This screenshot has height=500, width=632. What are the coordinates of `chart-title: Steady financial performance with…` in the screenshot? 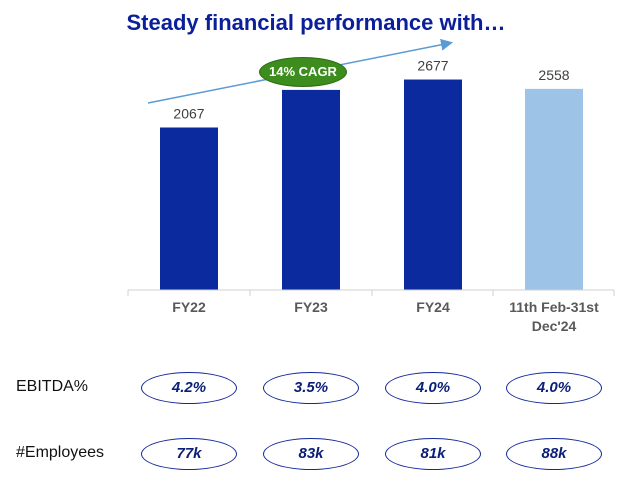 It's located at (316, 22).